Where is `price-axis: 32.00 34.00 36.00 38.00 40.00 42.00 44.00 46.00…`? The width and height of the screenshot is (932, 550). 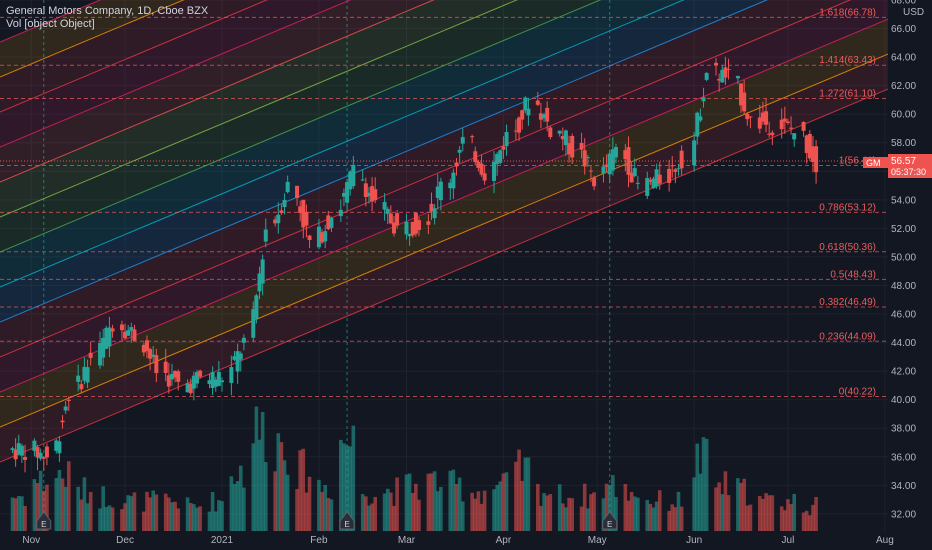 price-axis: 32.00 34.00 36.00 38.00 40.00 42.00 44.00 46.00… is located at coordinates (903, 260).